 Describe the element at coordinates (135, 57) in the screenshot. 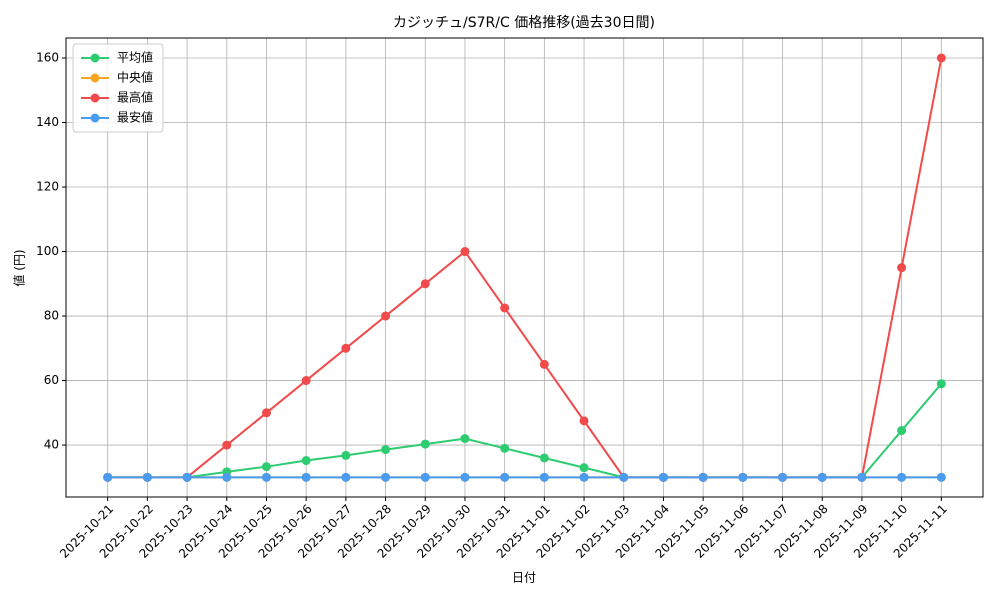

I see `legend-label: 平均値` at that location.